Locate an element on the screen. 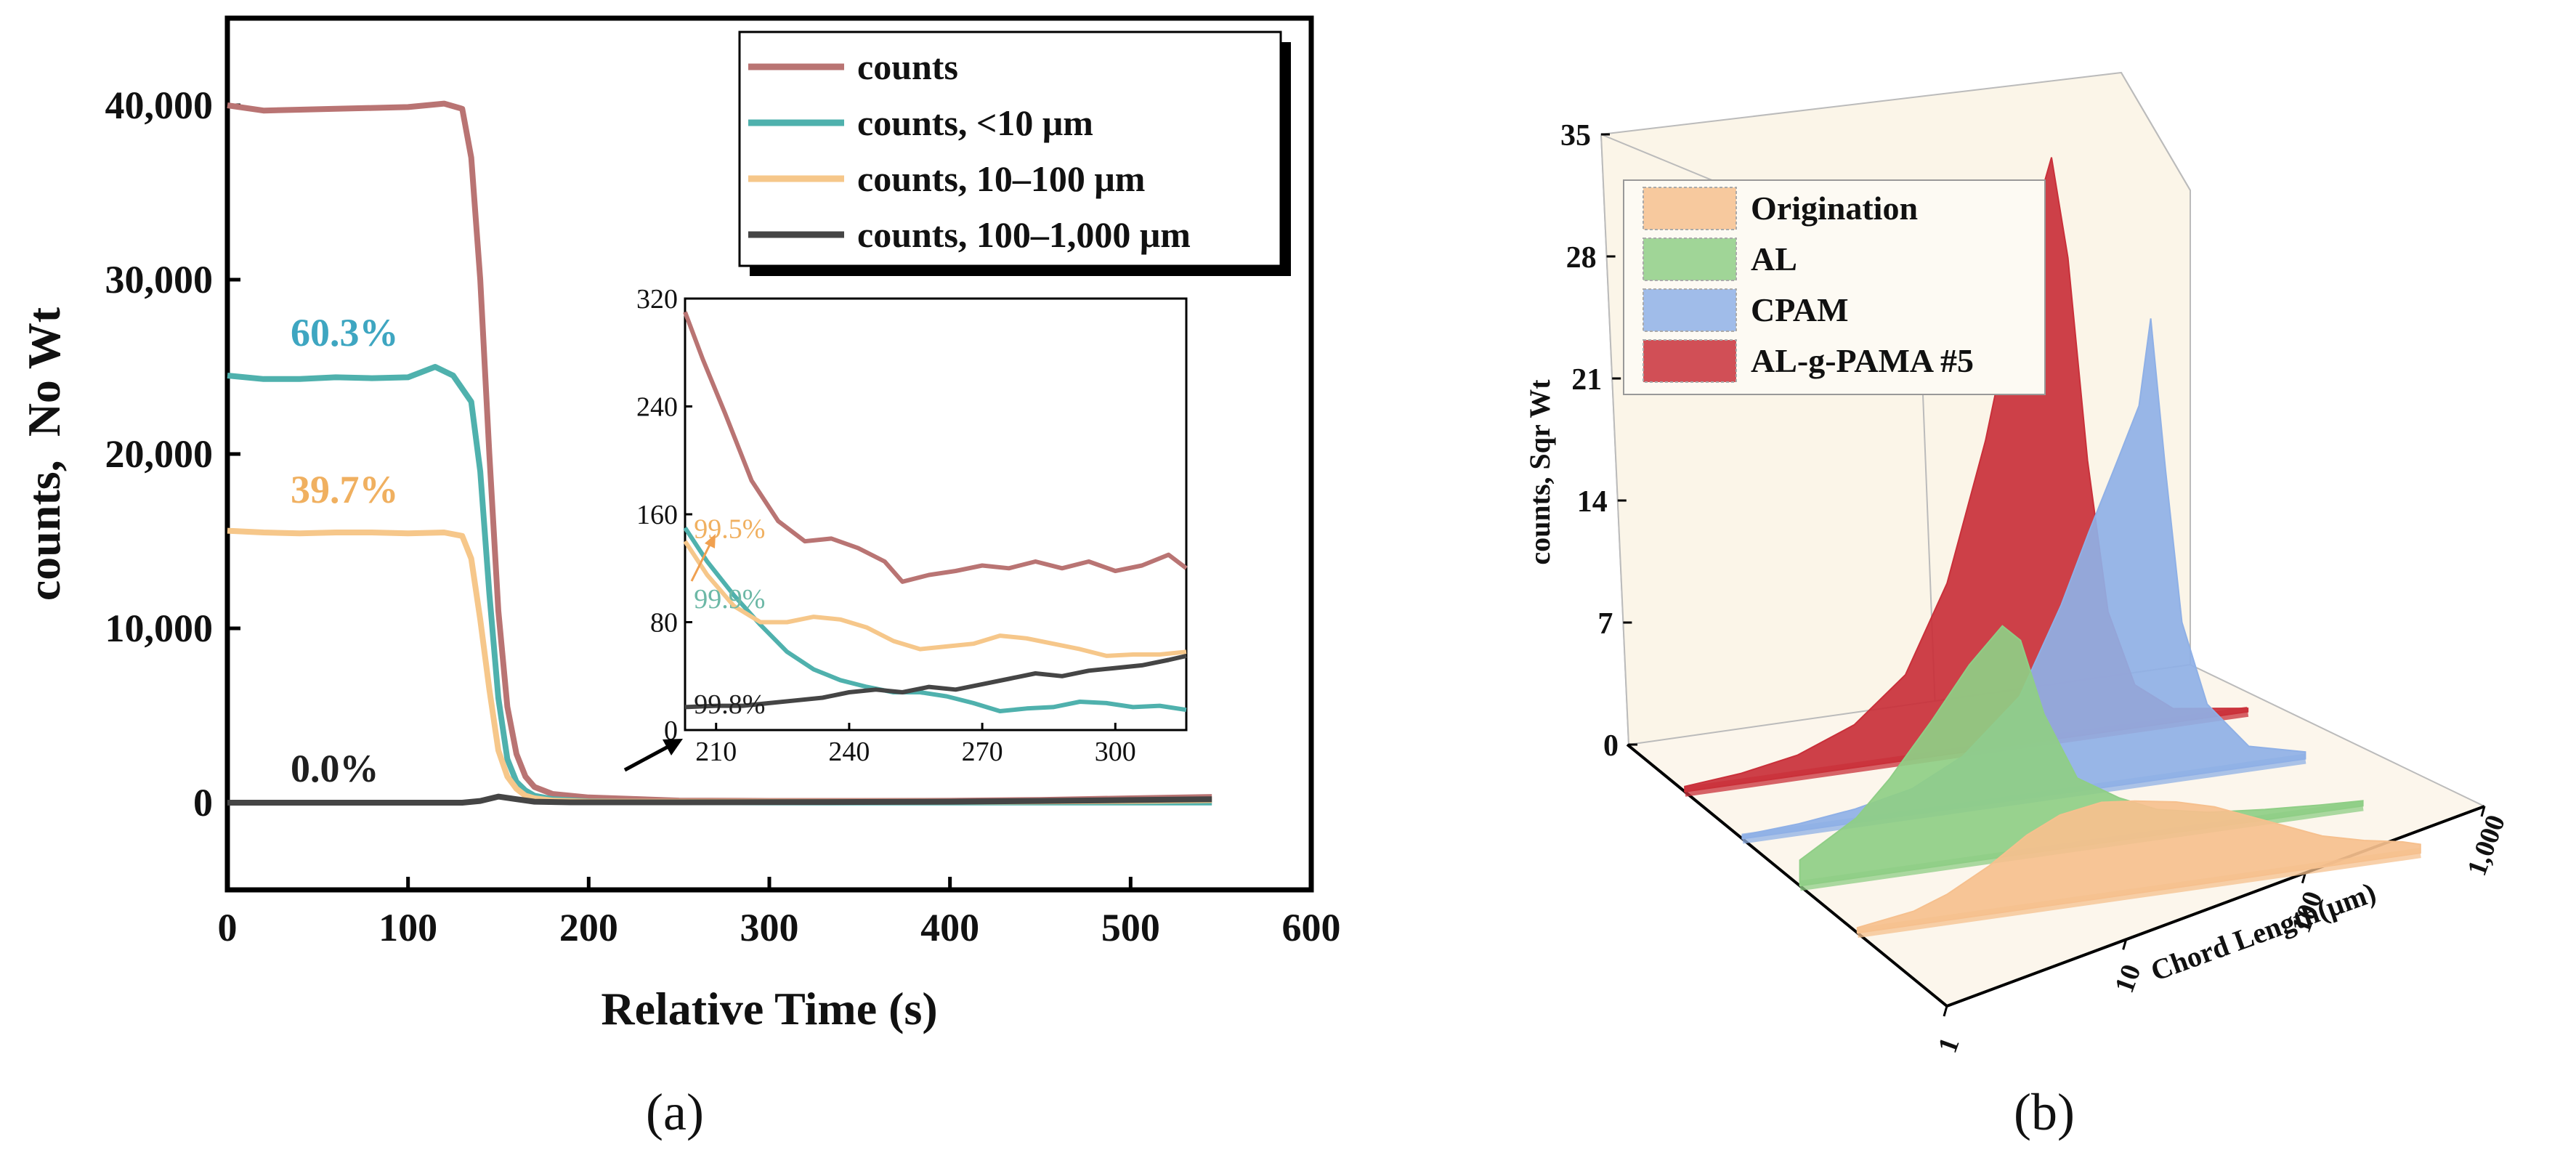  inset-x-tick-label: 300 is located at coordinates (1115, 752).